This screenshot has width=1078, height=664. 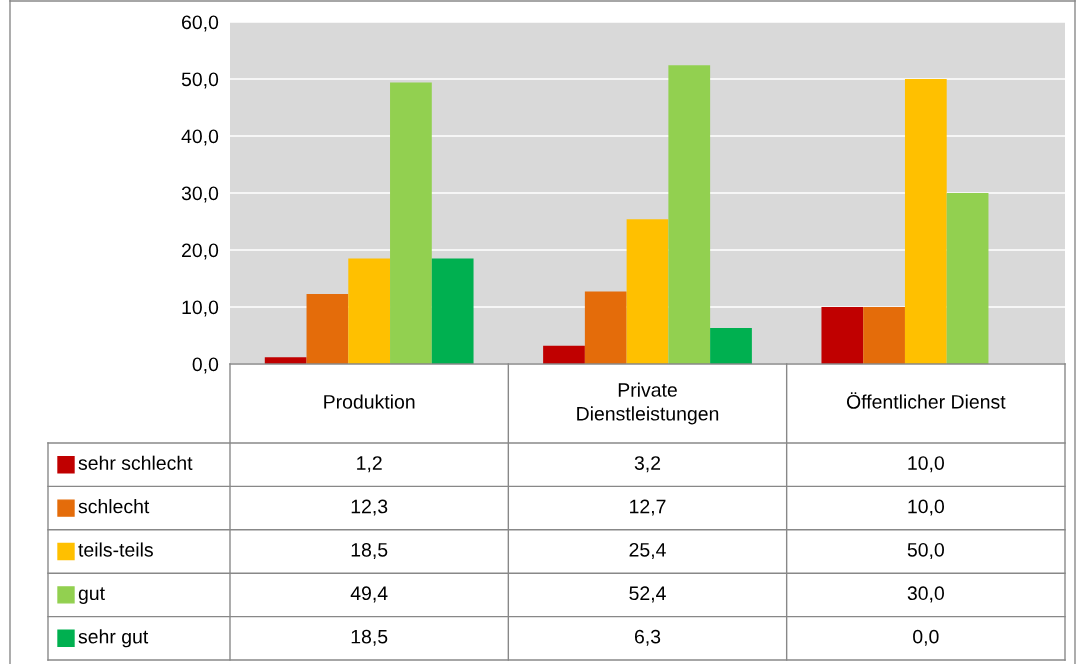 What do you see at coordinates (200, 251) in the screenshot?
I see `y-tick-label: 20,0` at bounding box center [200, 251].